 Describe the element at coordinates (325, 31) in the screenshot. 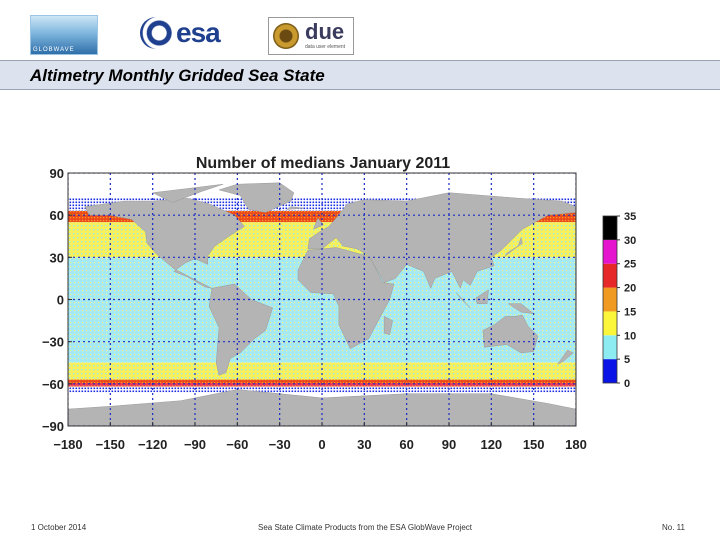

I see `due-logo-text: due` at that location.